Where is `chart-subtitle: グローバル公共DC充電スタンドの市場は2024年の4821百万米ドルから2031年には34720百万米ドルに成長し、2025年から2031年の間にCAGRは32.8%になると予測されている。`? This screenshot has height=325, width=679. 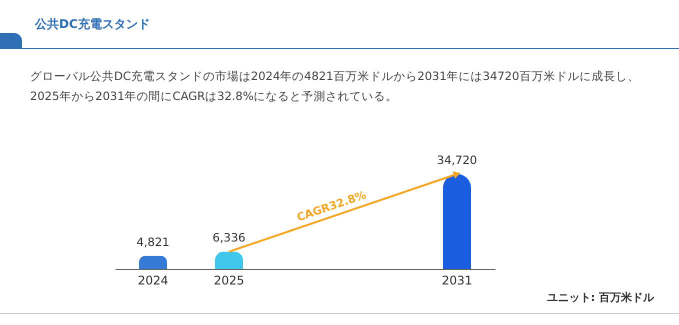 chart-subtitle: グローバル公共DC充電スタンドの市場は2024年の4821百万米ドルから2031年には34720百万米ドルに成長し、2025年から2031年の間にCAGRは32.8%になると予測されている。 is located at coordinates (335, 86).